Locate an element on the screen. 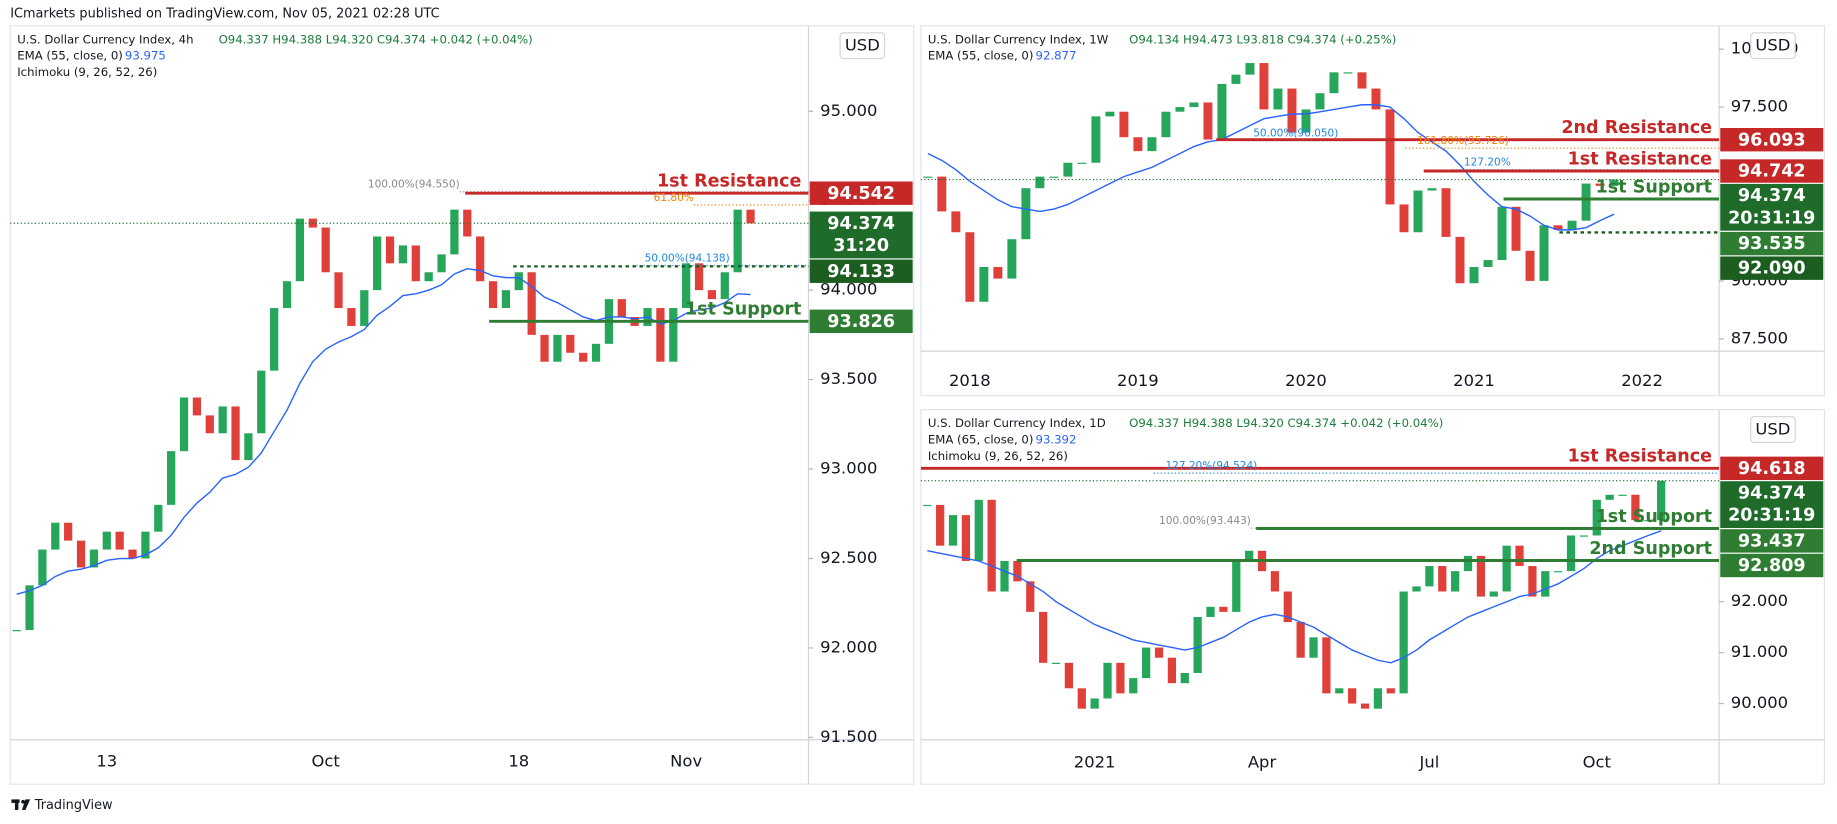 This screenshot has width=1837, height=824. price-box-label: 94.618 is located at coordinates (1772, 469).